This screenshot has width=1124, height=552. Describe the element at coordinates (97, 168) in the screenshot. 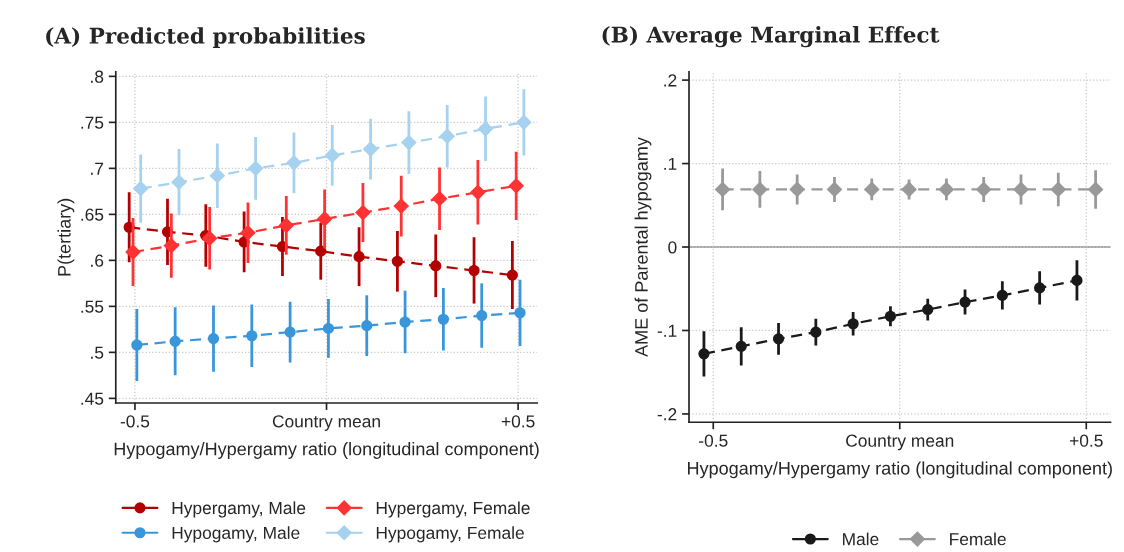

I see `y-tick-label: .7` at that location.